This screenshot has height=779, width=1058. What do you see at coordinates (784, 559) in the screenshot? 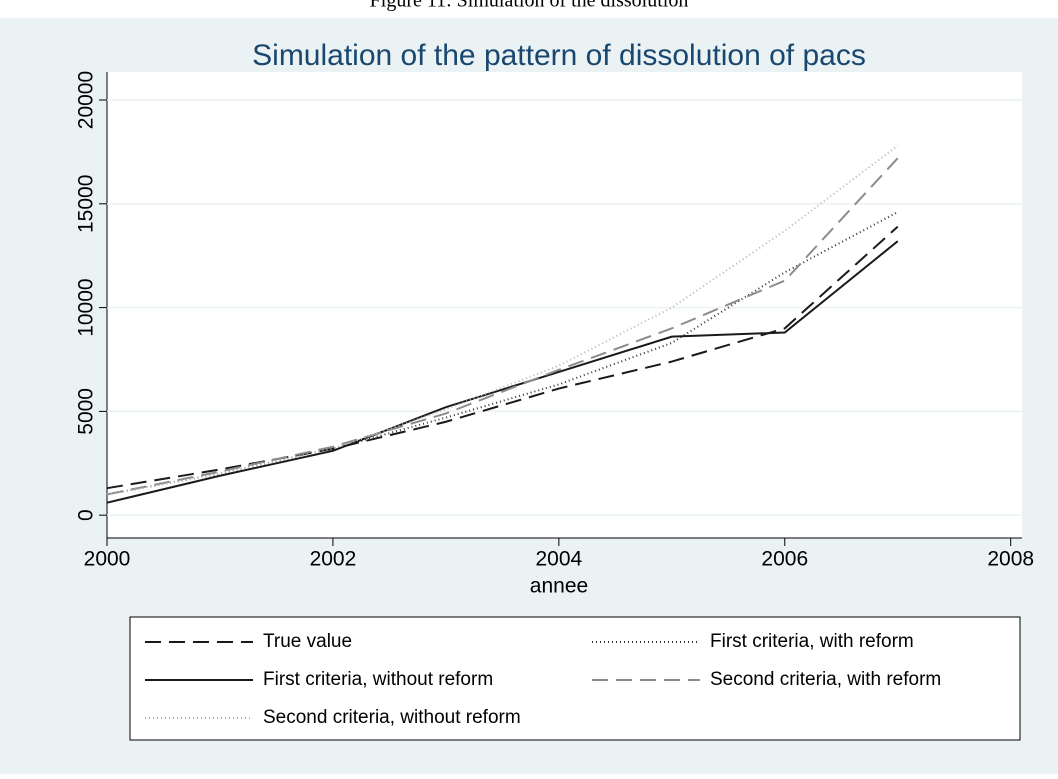
I see `x-tick-label: 2006` at bounding box center [784, 559].